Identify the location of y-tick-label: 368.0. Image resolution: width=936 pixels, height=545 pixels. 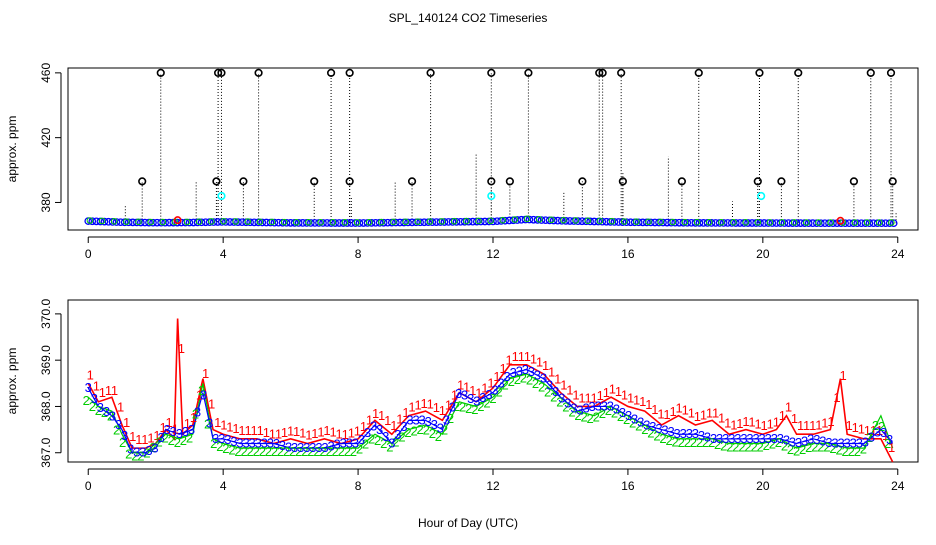
(46, 406).